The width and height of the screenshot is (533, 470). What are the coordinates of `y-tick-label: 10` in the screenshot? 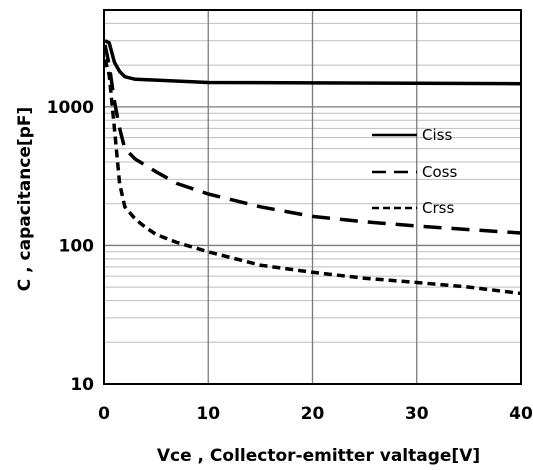 It's located at (82, 385).